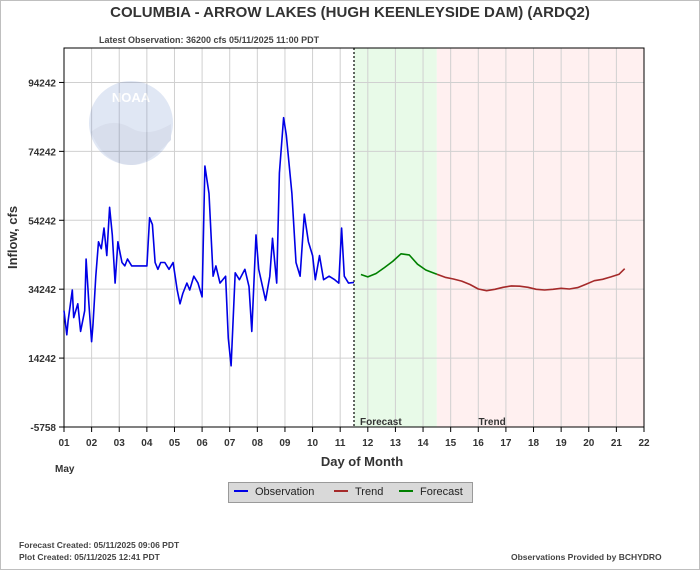 The width and height of the screenshot is (700, 570). I want to click on x-tick-label: 21, so click(617, 443).